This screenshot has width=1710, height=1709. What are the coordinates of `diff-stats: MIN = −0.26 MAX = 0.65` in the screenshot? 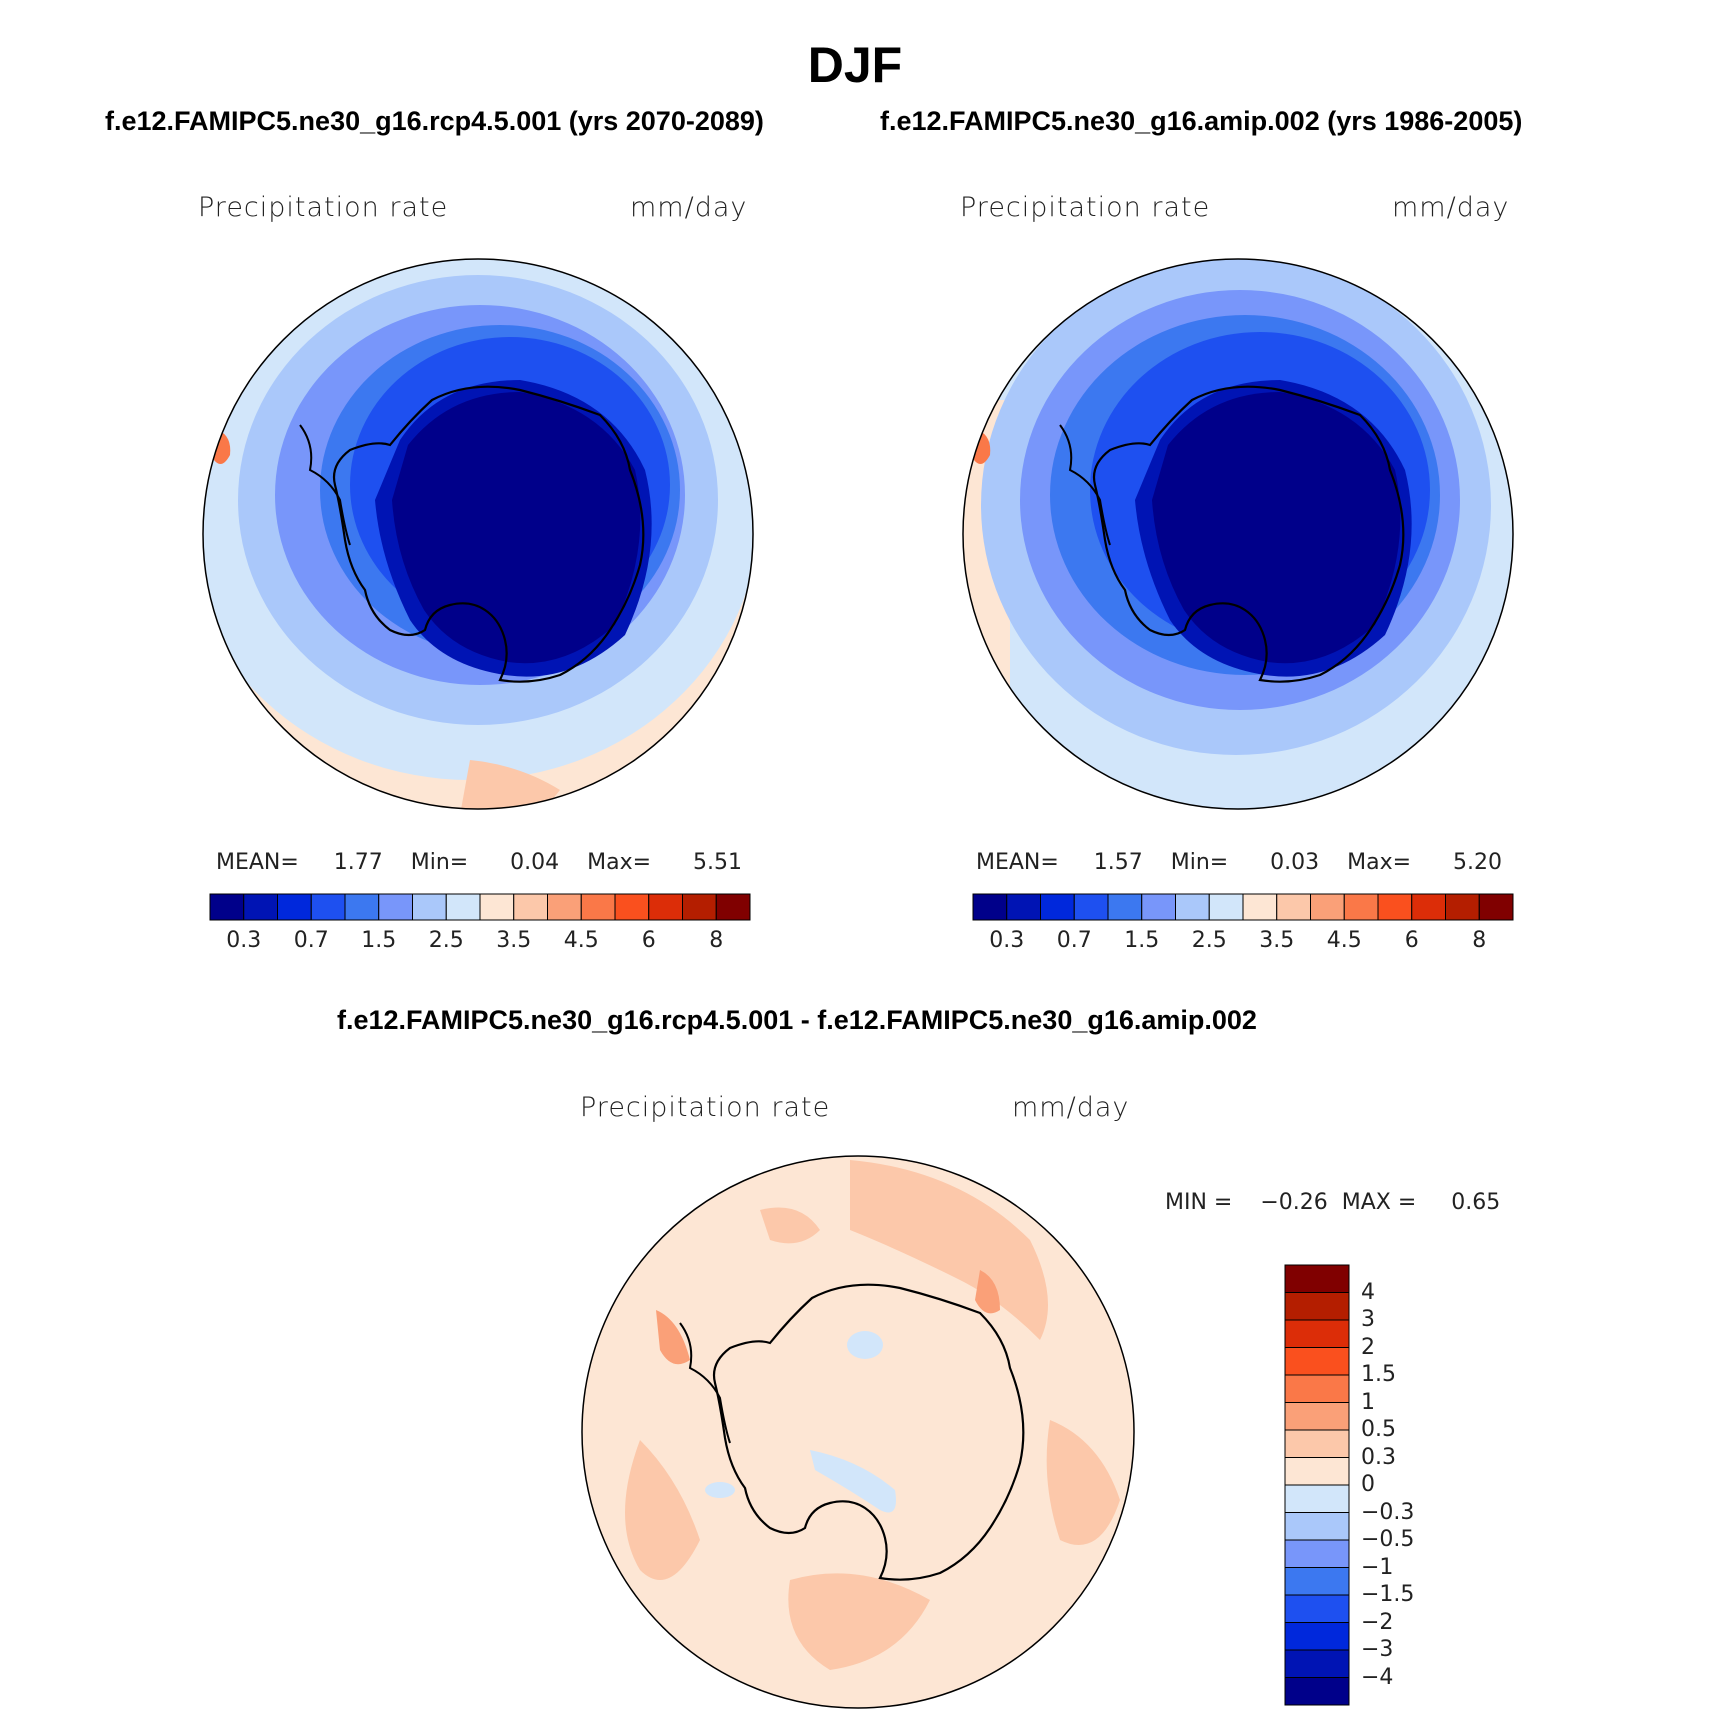 It's located at (1333, 1202).